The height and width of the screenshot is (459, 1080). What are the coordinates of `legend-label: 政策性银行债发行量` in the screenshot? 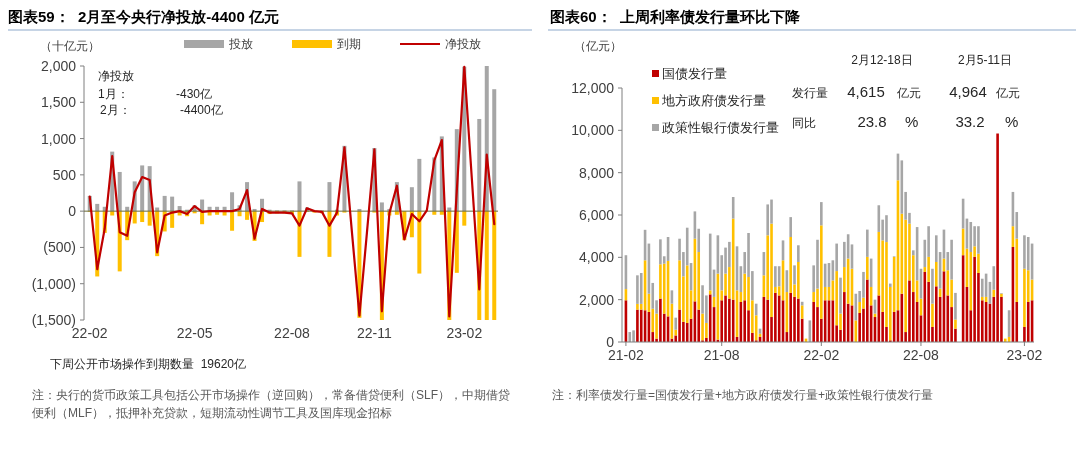 It's located at (720, 128).